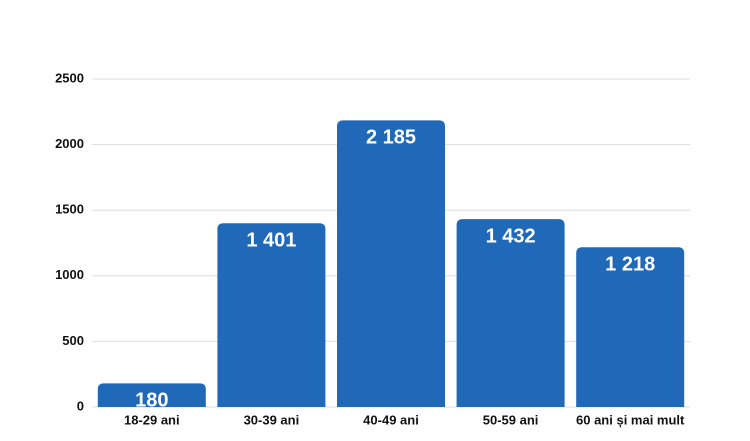 Image resolution: width=750 pixels, height=441 pixels. Describe the element at coordinates (69, 274) in the screenshot. I see `y-tick-label: 1000` at that location.